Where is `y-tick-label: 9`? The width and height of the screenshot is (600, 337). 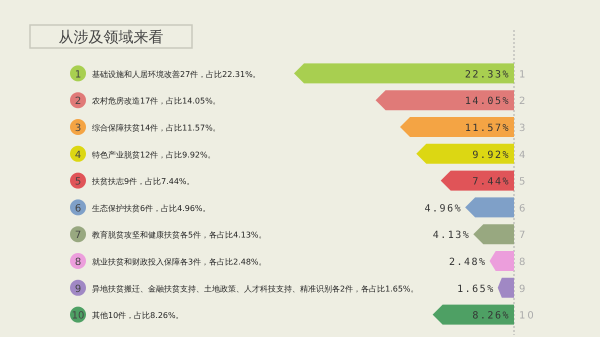
y-tick-label: 9 is located at coordinates (523, 289).